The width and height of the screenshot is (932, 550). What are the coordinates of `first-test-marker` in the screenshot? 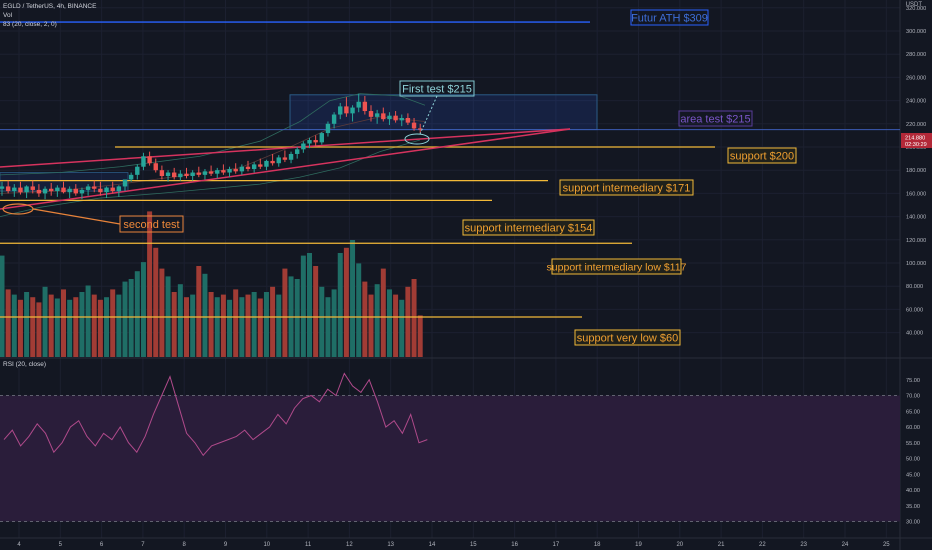 It's located at (417, 139).